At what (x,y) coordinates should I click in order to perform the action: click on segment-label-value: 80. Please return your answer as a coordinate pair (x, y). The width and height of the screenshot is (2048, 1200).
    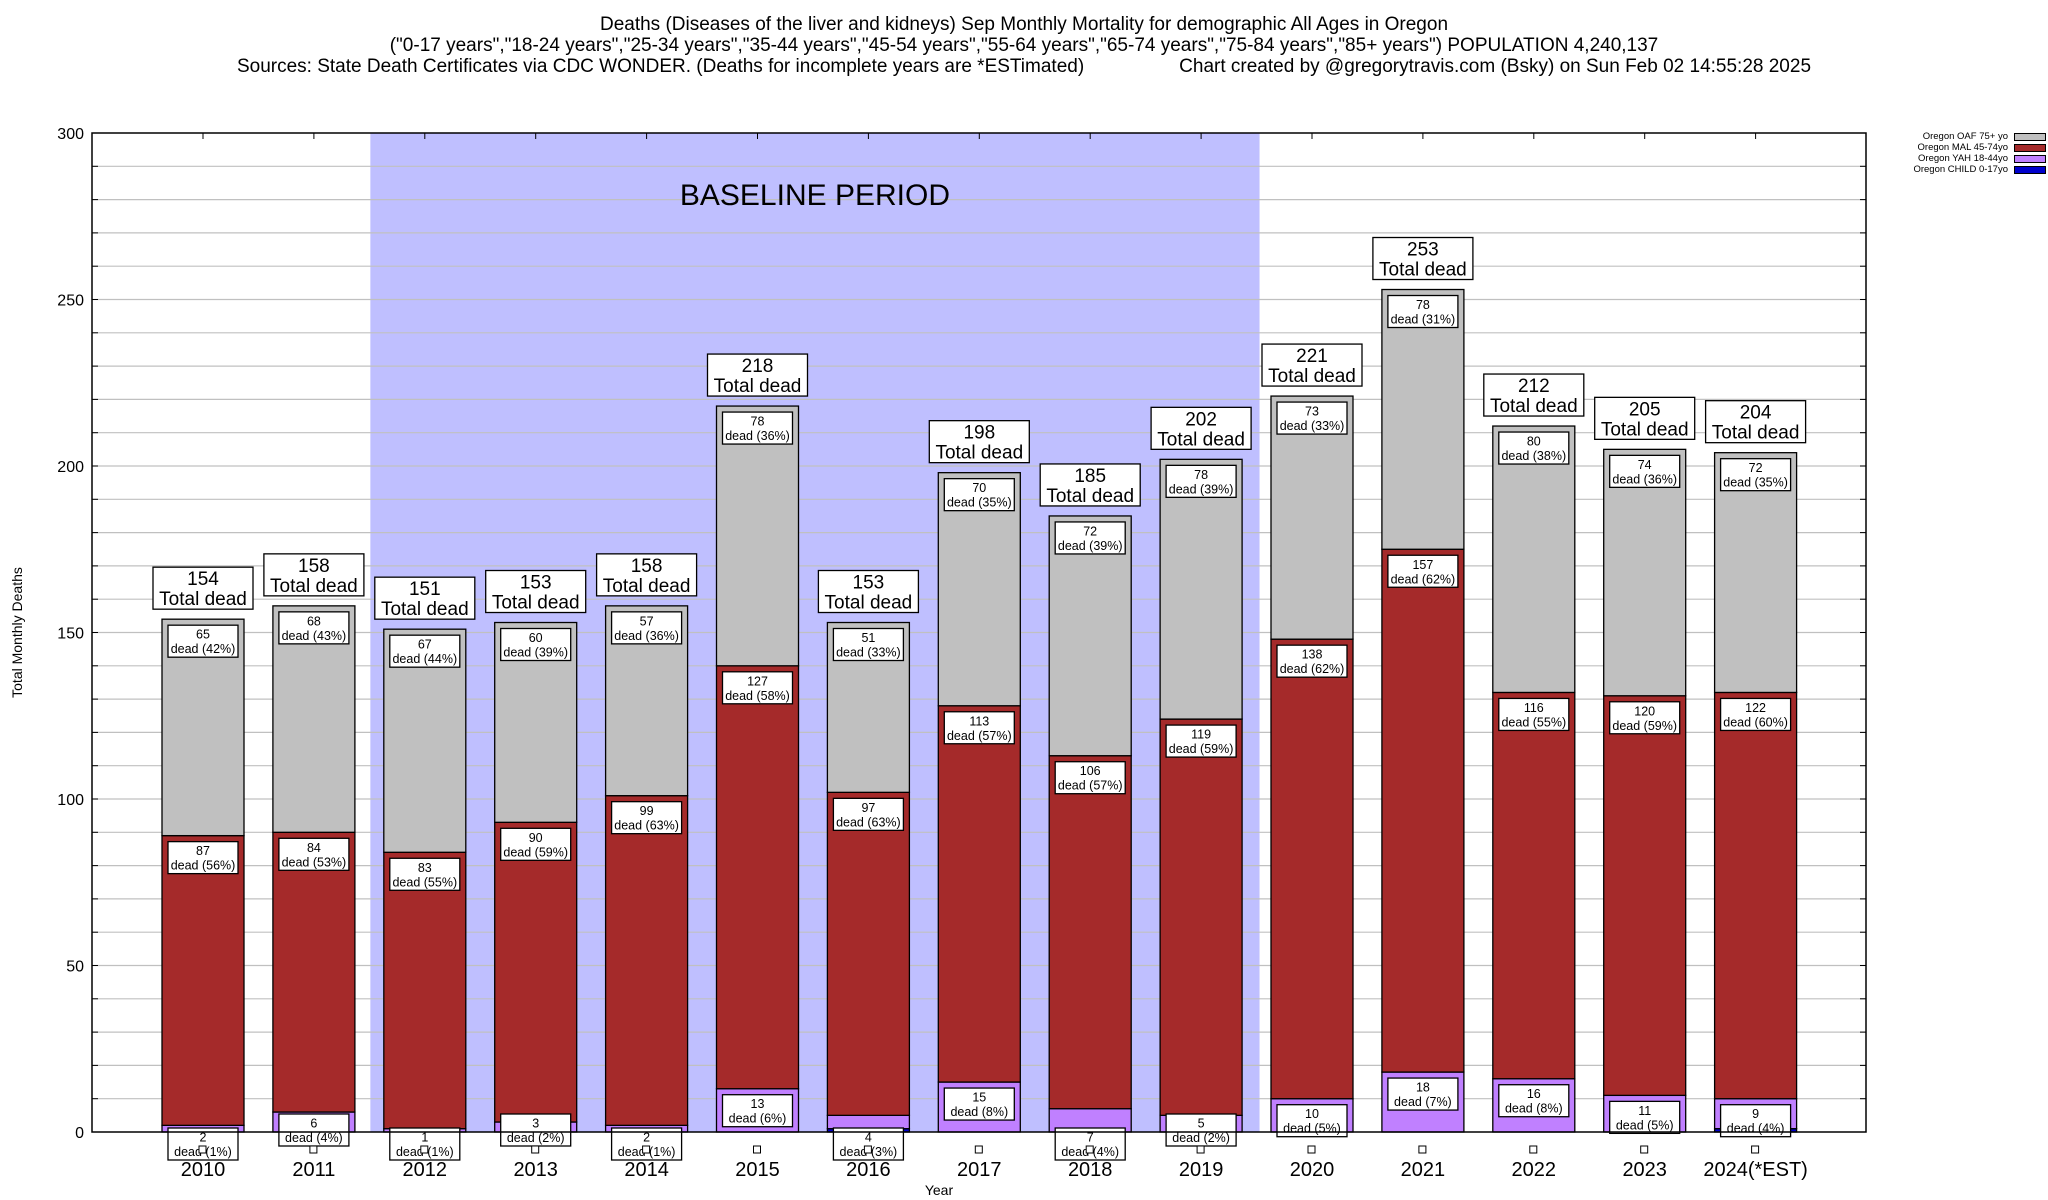
    Looking at the image, I should click on (1534, 442).